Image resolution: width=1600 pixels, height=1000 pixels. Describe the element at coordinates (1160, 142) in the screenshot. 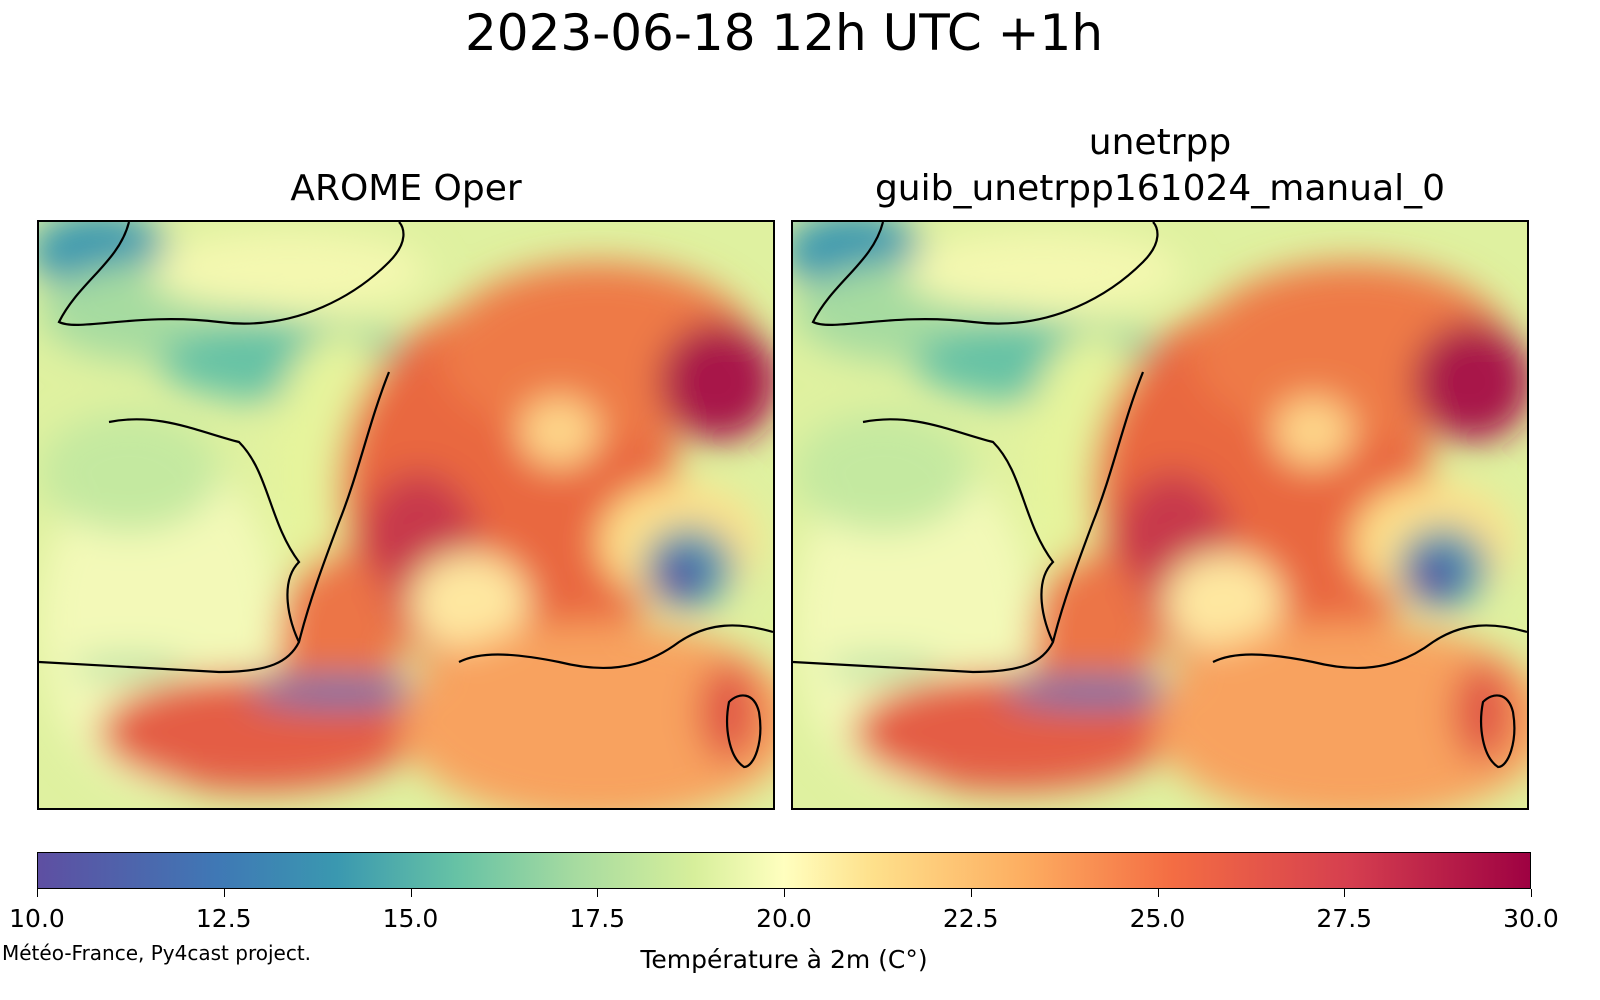

I see `panel-title-line: unetrpp` at that location.